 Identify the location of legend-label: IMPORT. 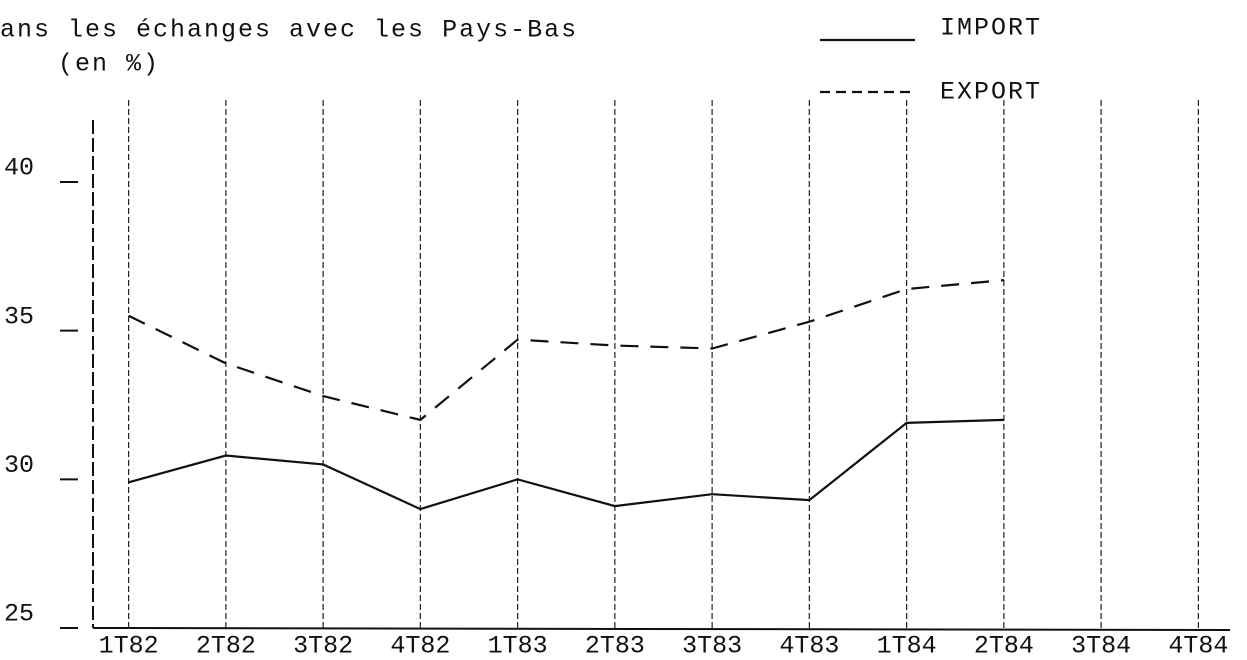
(991, 28).